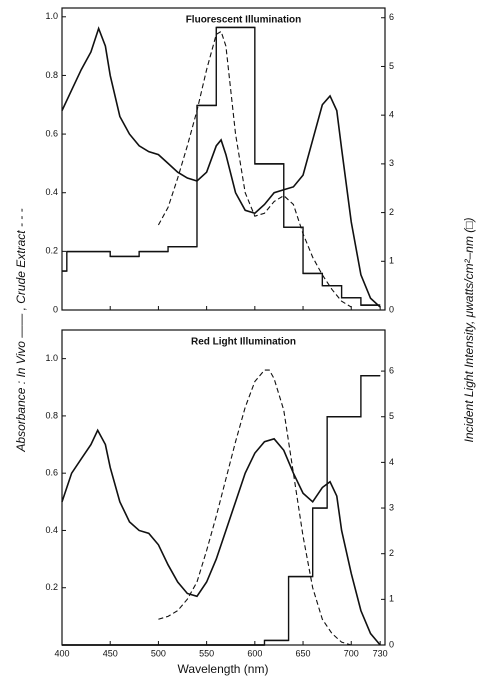  What do you see at coordinates (243, 342) in the screenshot?
I see `panel-title: Red Light Illumination` at bounding box center [243, 342].